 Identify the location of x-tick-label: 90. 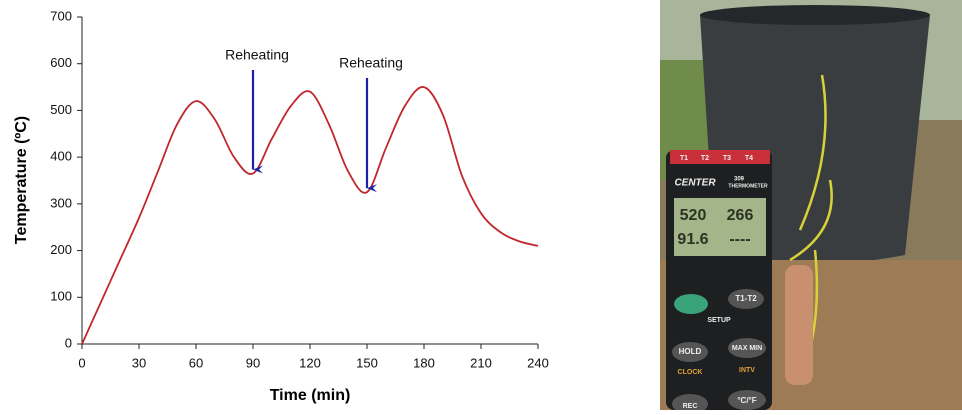
(253, 362).